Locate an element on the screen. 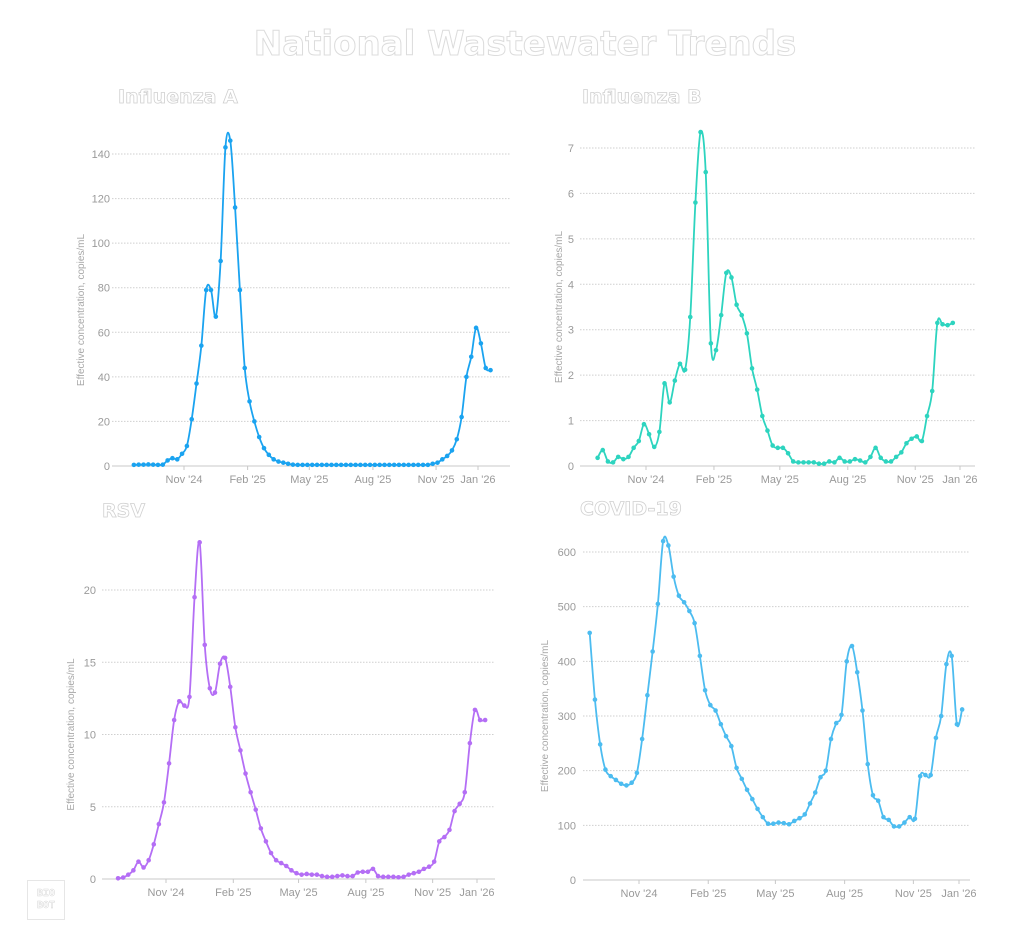 Image resolution: width=1024 pixels, height=940 pixels. y-tick-label: 0 is located at coordinates (571, 467).